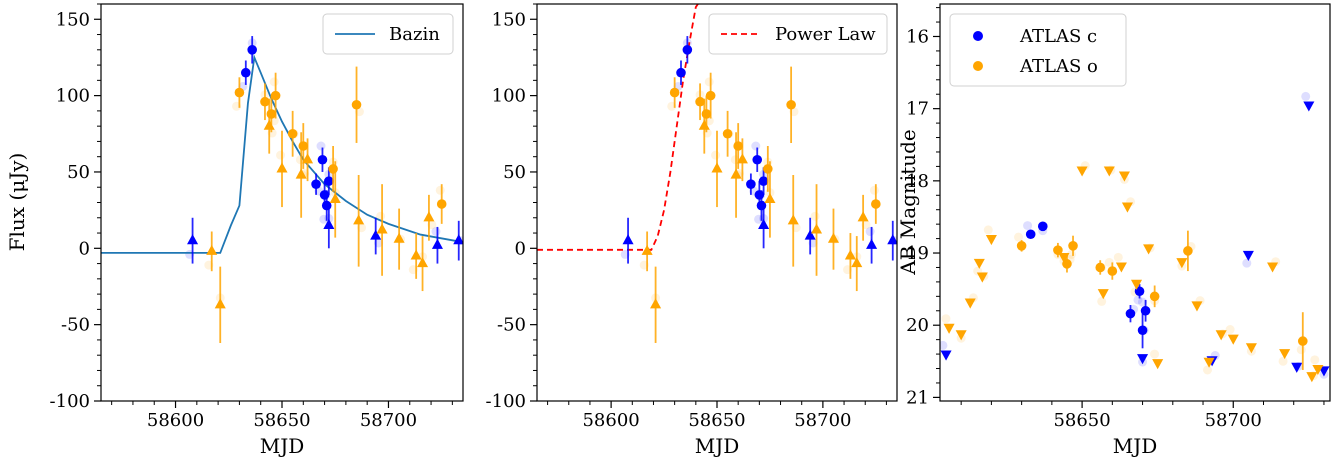  I want to click on x-tick-label: 58650, so click(716, 420).